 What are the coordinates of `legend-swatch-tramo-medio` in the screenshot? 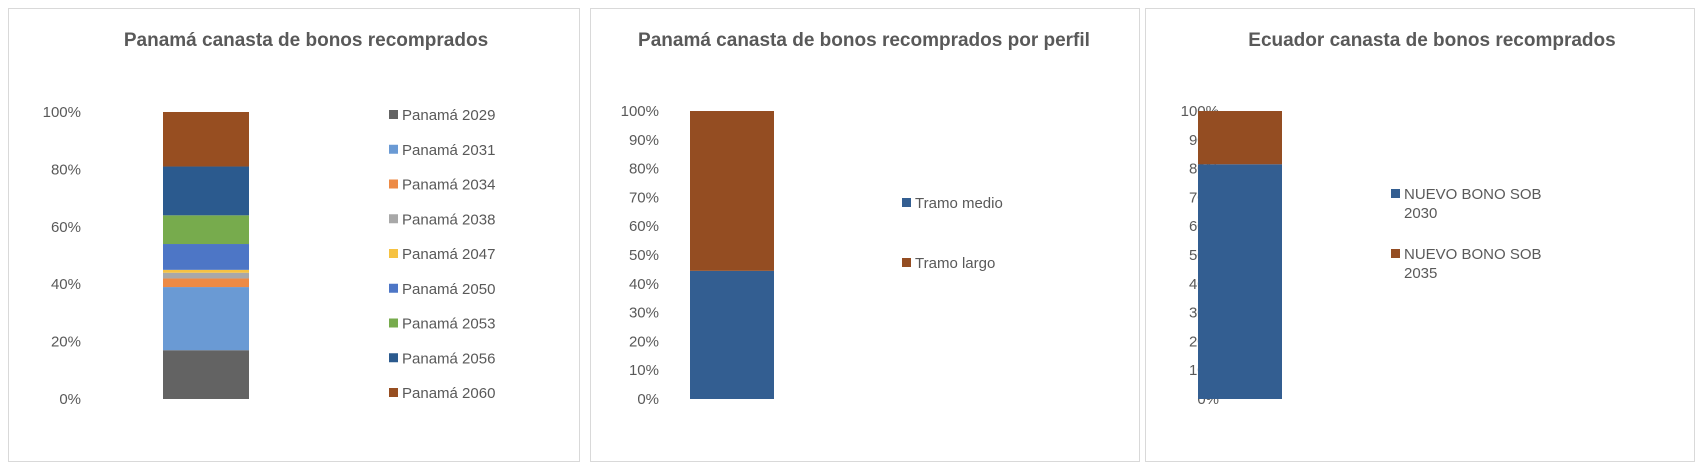 It's located at (906, 202).